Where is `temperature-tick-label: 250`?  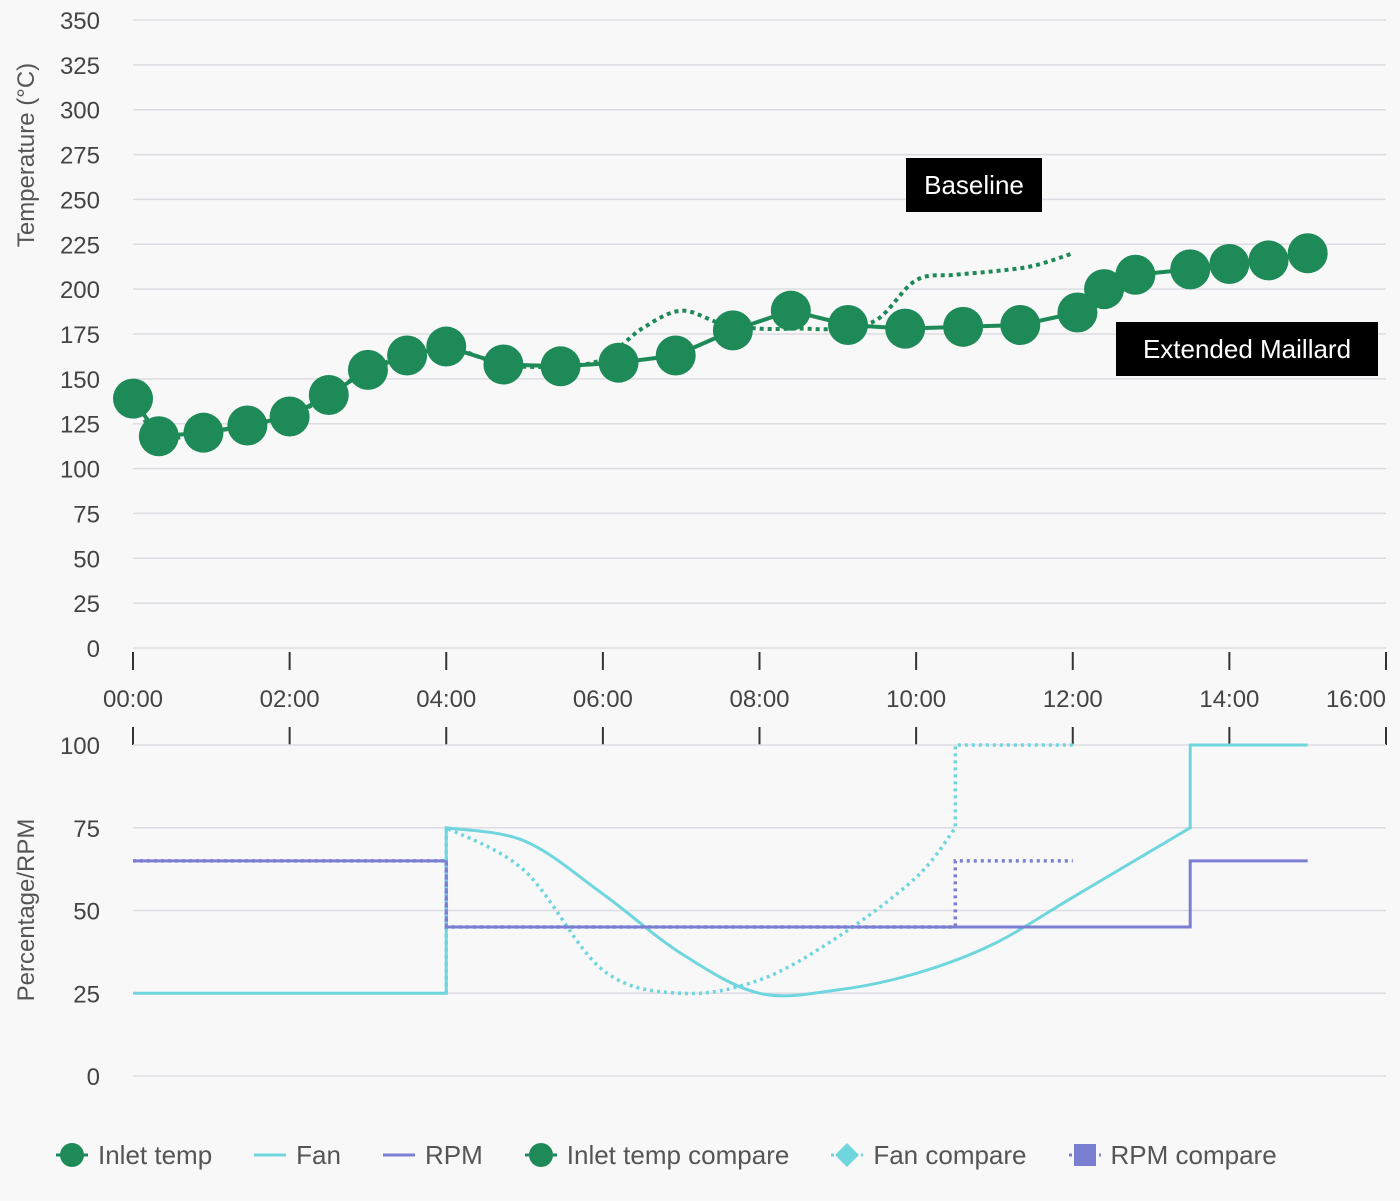
temperature-tick-label: 250 is located at coordinates (80, 200).